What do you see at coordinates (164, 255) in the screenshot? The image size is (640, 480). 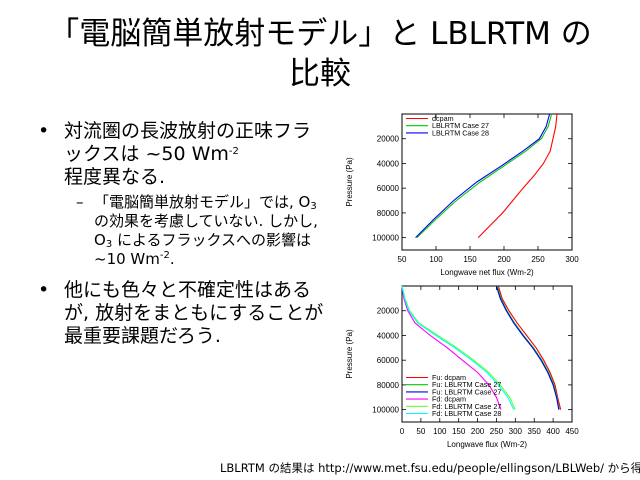 I see `sub-bullet-sup: -2` at bounding box center [164, 255].